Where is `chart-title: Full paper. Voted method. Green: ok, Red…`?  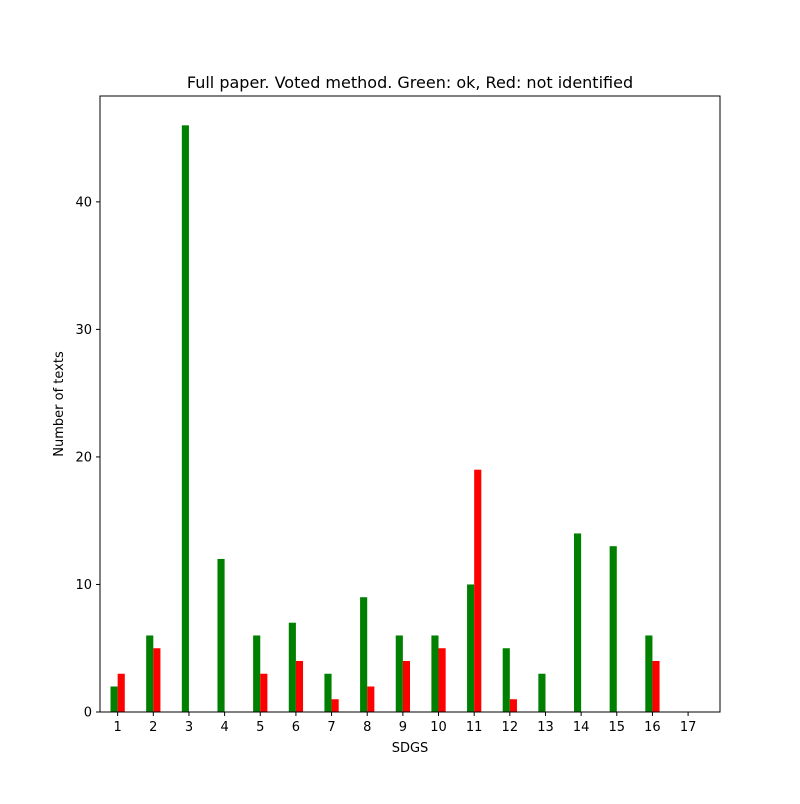
chart-title: Full paper. Voted method. Green: ok, Red… is located at coordinates (410, 82).